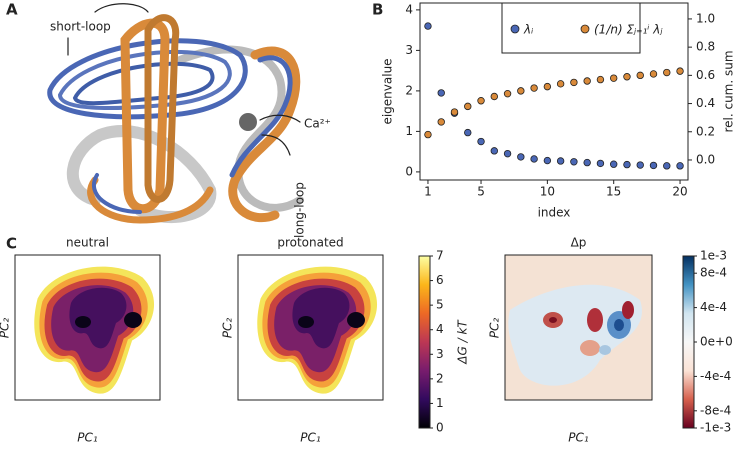  What do you see at coordinates (713, 256) in the screenshot?
I see `colorbar-tick-label: 1e-3` at bounding box center [713, 256].